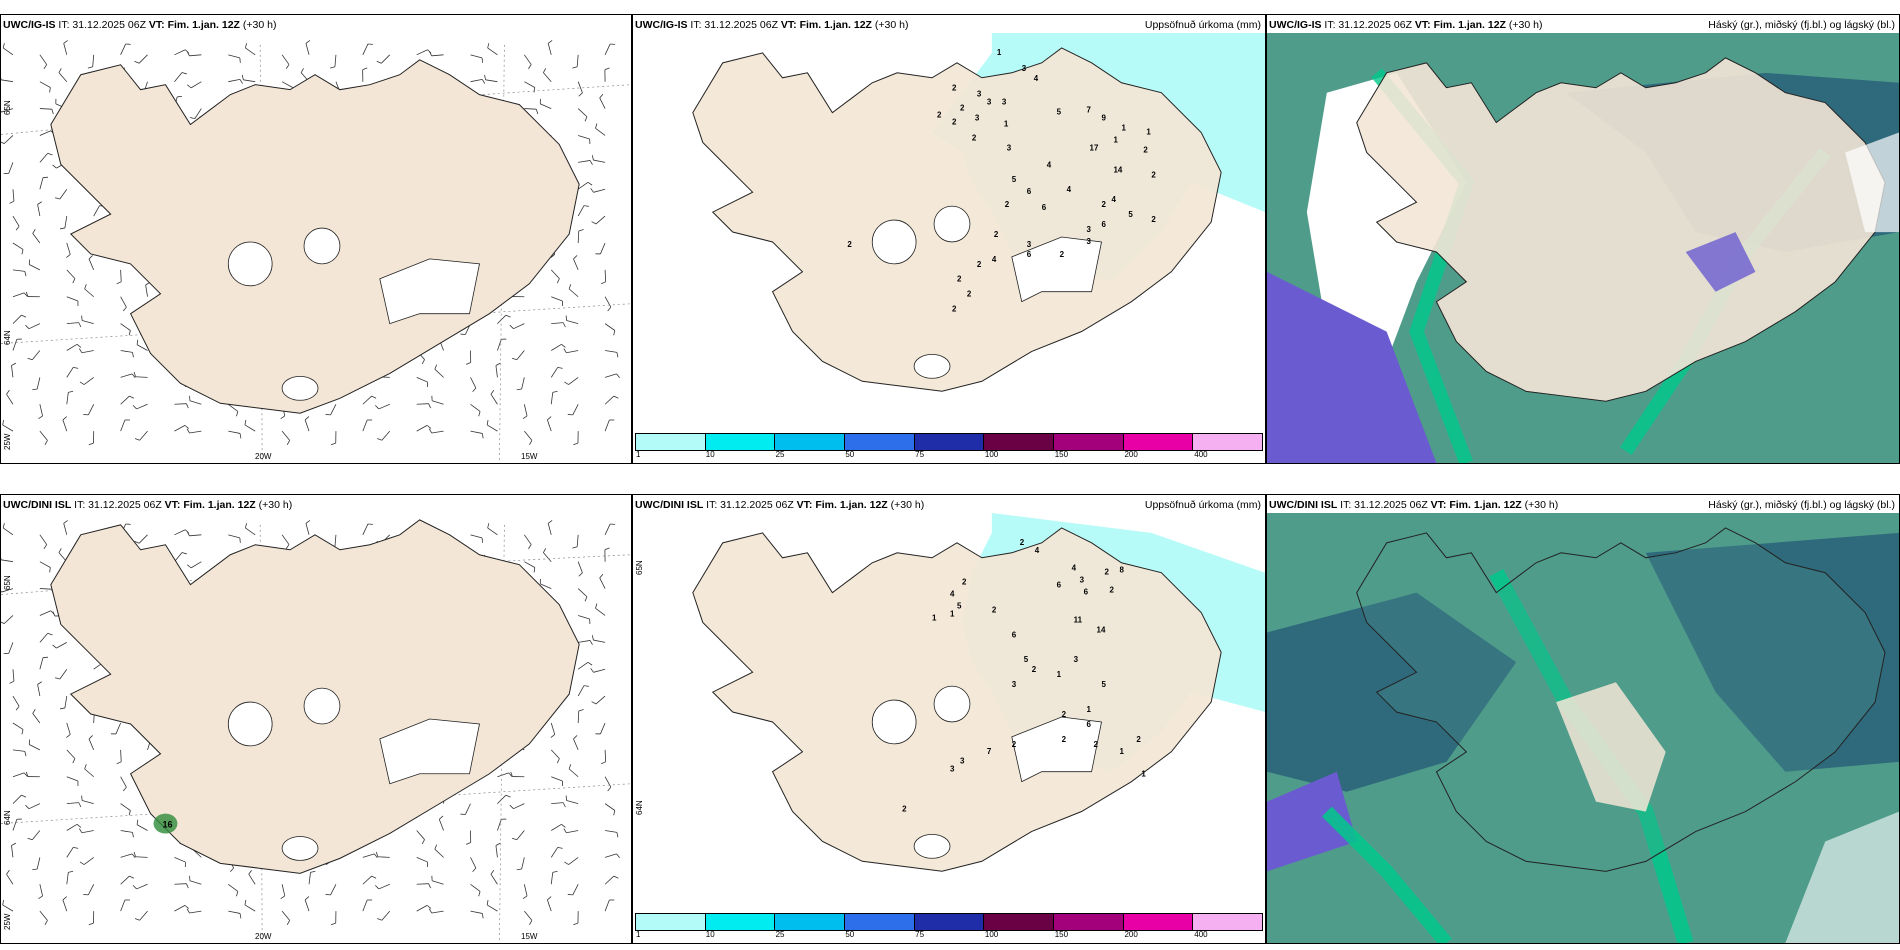 The image size is (1900, 950). I want to click on colorbar-label: 150, so click(1061, 934).